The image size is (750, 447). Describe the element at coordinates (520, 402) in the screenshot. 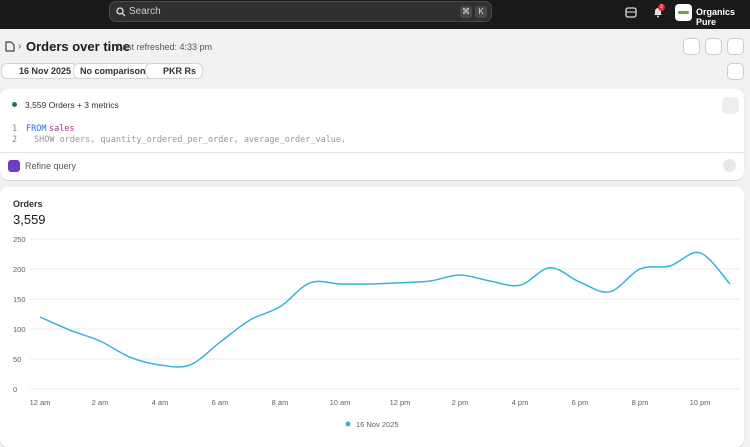

I see `x-tick-label: 4 pm` at that location.